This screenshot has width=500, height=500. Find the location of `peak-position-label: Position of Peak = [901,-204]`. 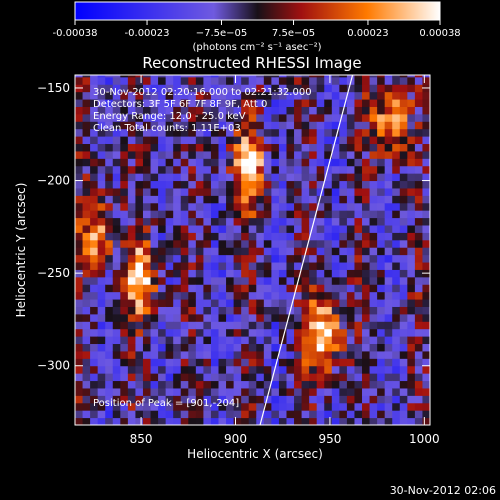

peak-position-label: Position of Peak = [901,-204] is located at coordinates (166, 403).